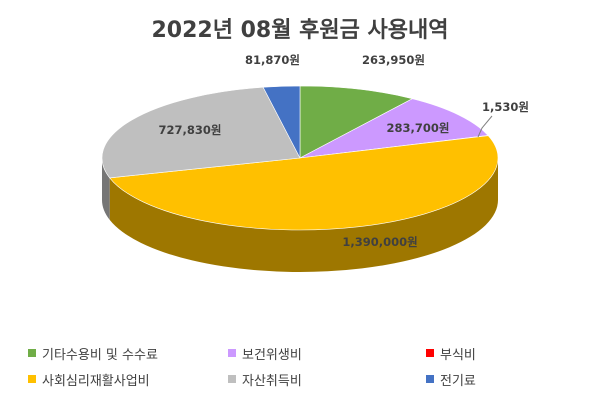  I want to click on legend-item-0: 기타수용비 및 수수료, so click(93, 353).